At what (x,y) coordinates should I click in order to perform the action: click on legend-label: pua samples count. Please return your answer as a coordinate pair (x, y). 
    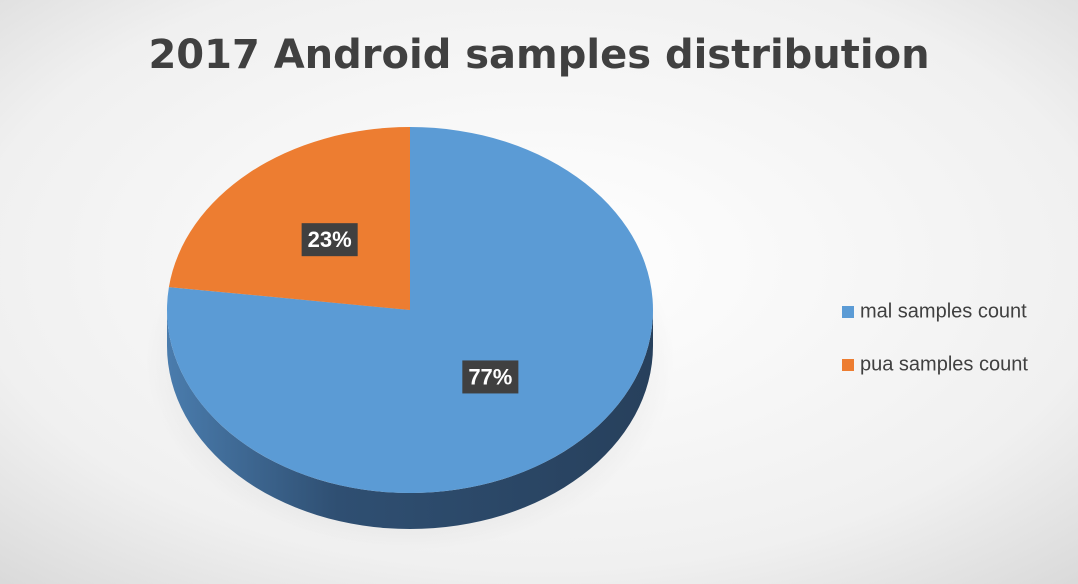
    Looking at the image, I should click on (944, 364).